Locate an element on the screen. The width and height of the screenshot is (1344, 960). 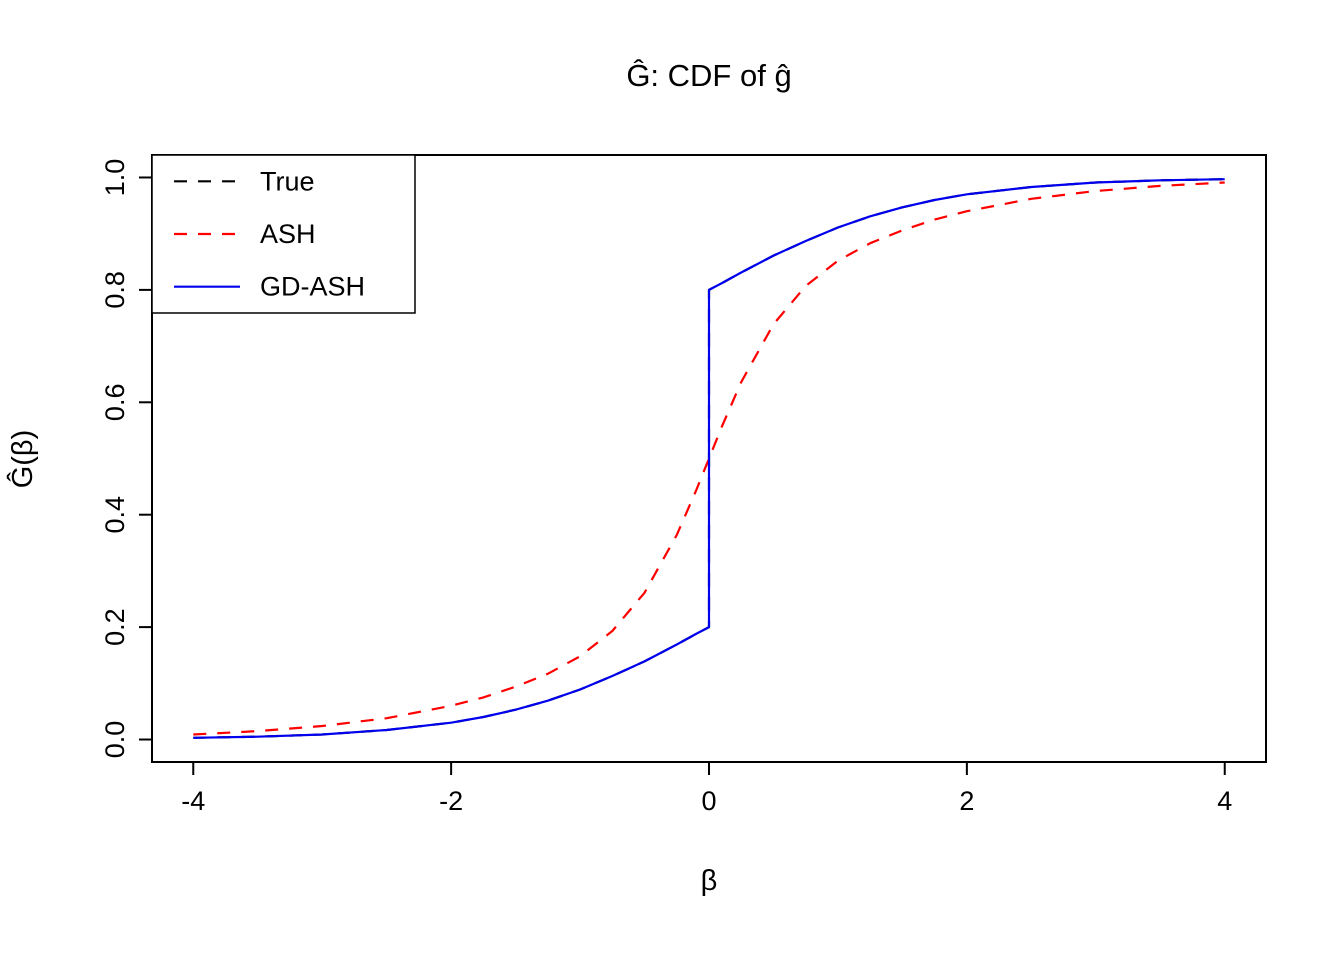
legend: True ASH GD-ASH is located at coordinates (283, 234).